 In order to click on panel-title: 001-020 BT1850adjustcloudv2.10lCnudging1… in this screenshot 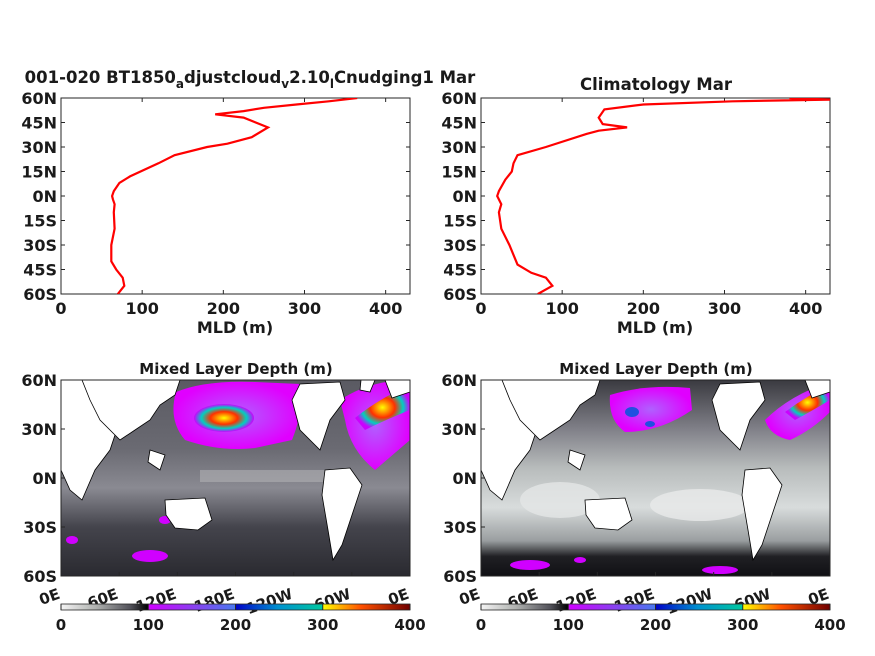, I will do `click(250, 79)`.